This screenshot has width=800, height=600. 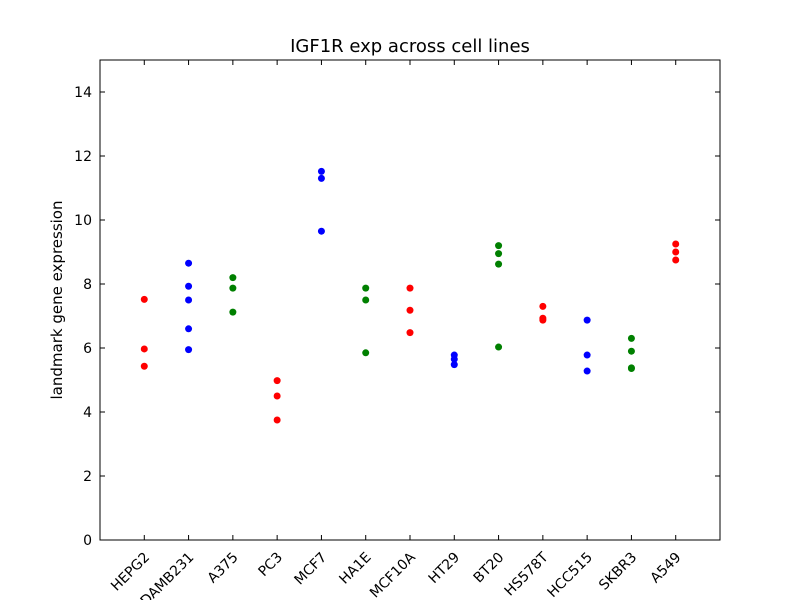 I want to click on y-tick-label: 4, so click(x=87, y=413).